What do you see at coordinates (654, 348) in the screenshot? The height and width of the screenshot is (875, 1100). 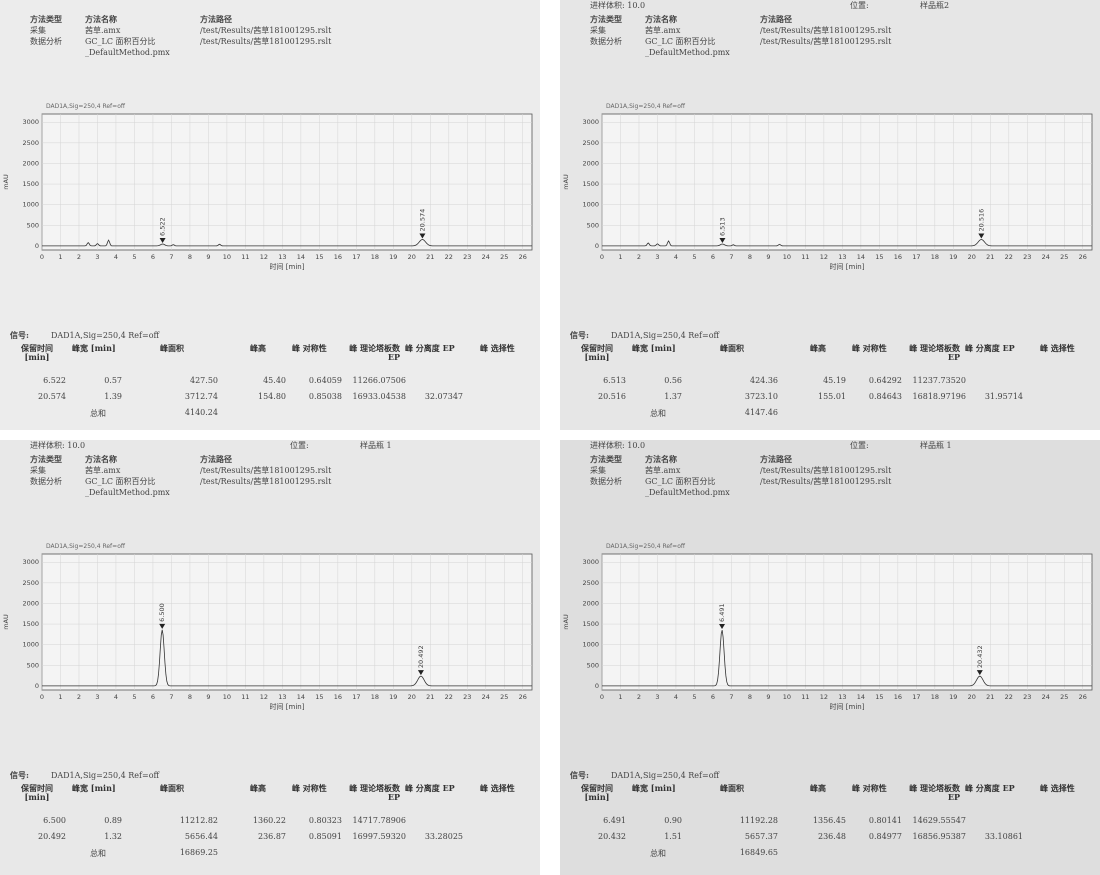 I see `header-peak-width: 峰宽 [min]` at bounding box center [654, 348].